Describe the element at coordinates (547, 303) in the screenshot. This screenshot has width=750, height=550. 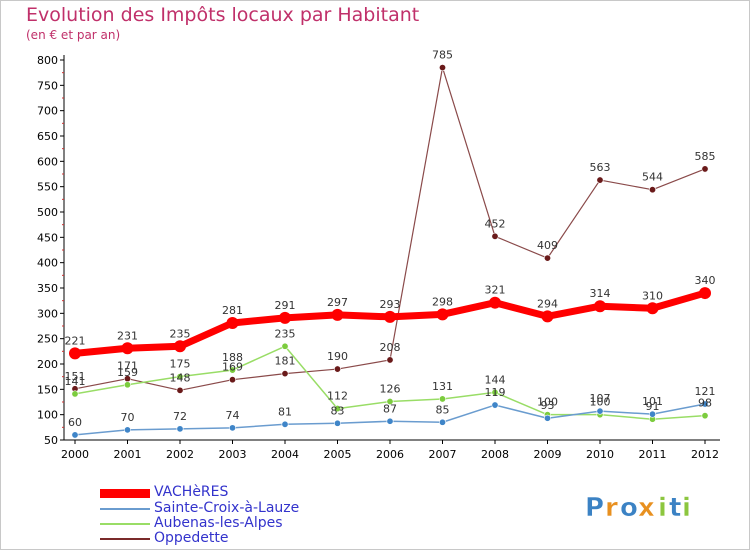
I see `data-label: 294` at that location.